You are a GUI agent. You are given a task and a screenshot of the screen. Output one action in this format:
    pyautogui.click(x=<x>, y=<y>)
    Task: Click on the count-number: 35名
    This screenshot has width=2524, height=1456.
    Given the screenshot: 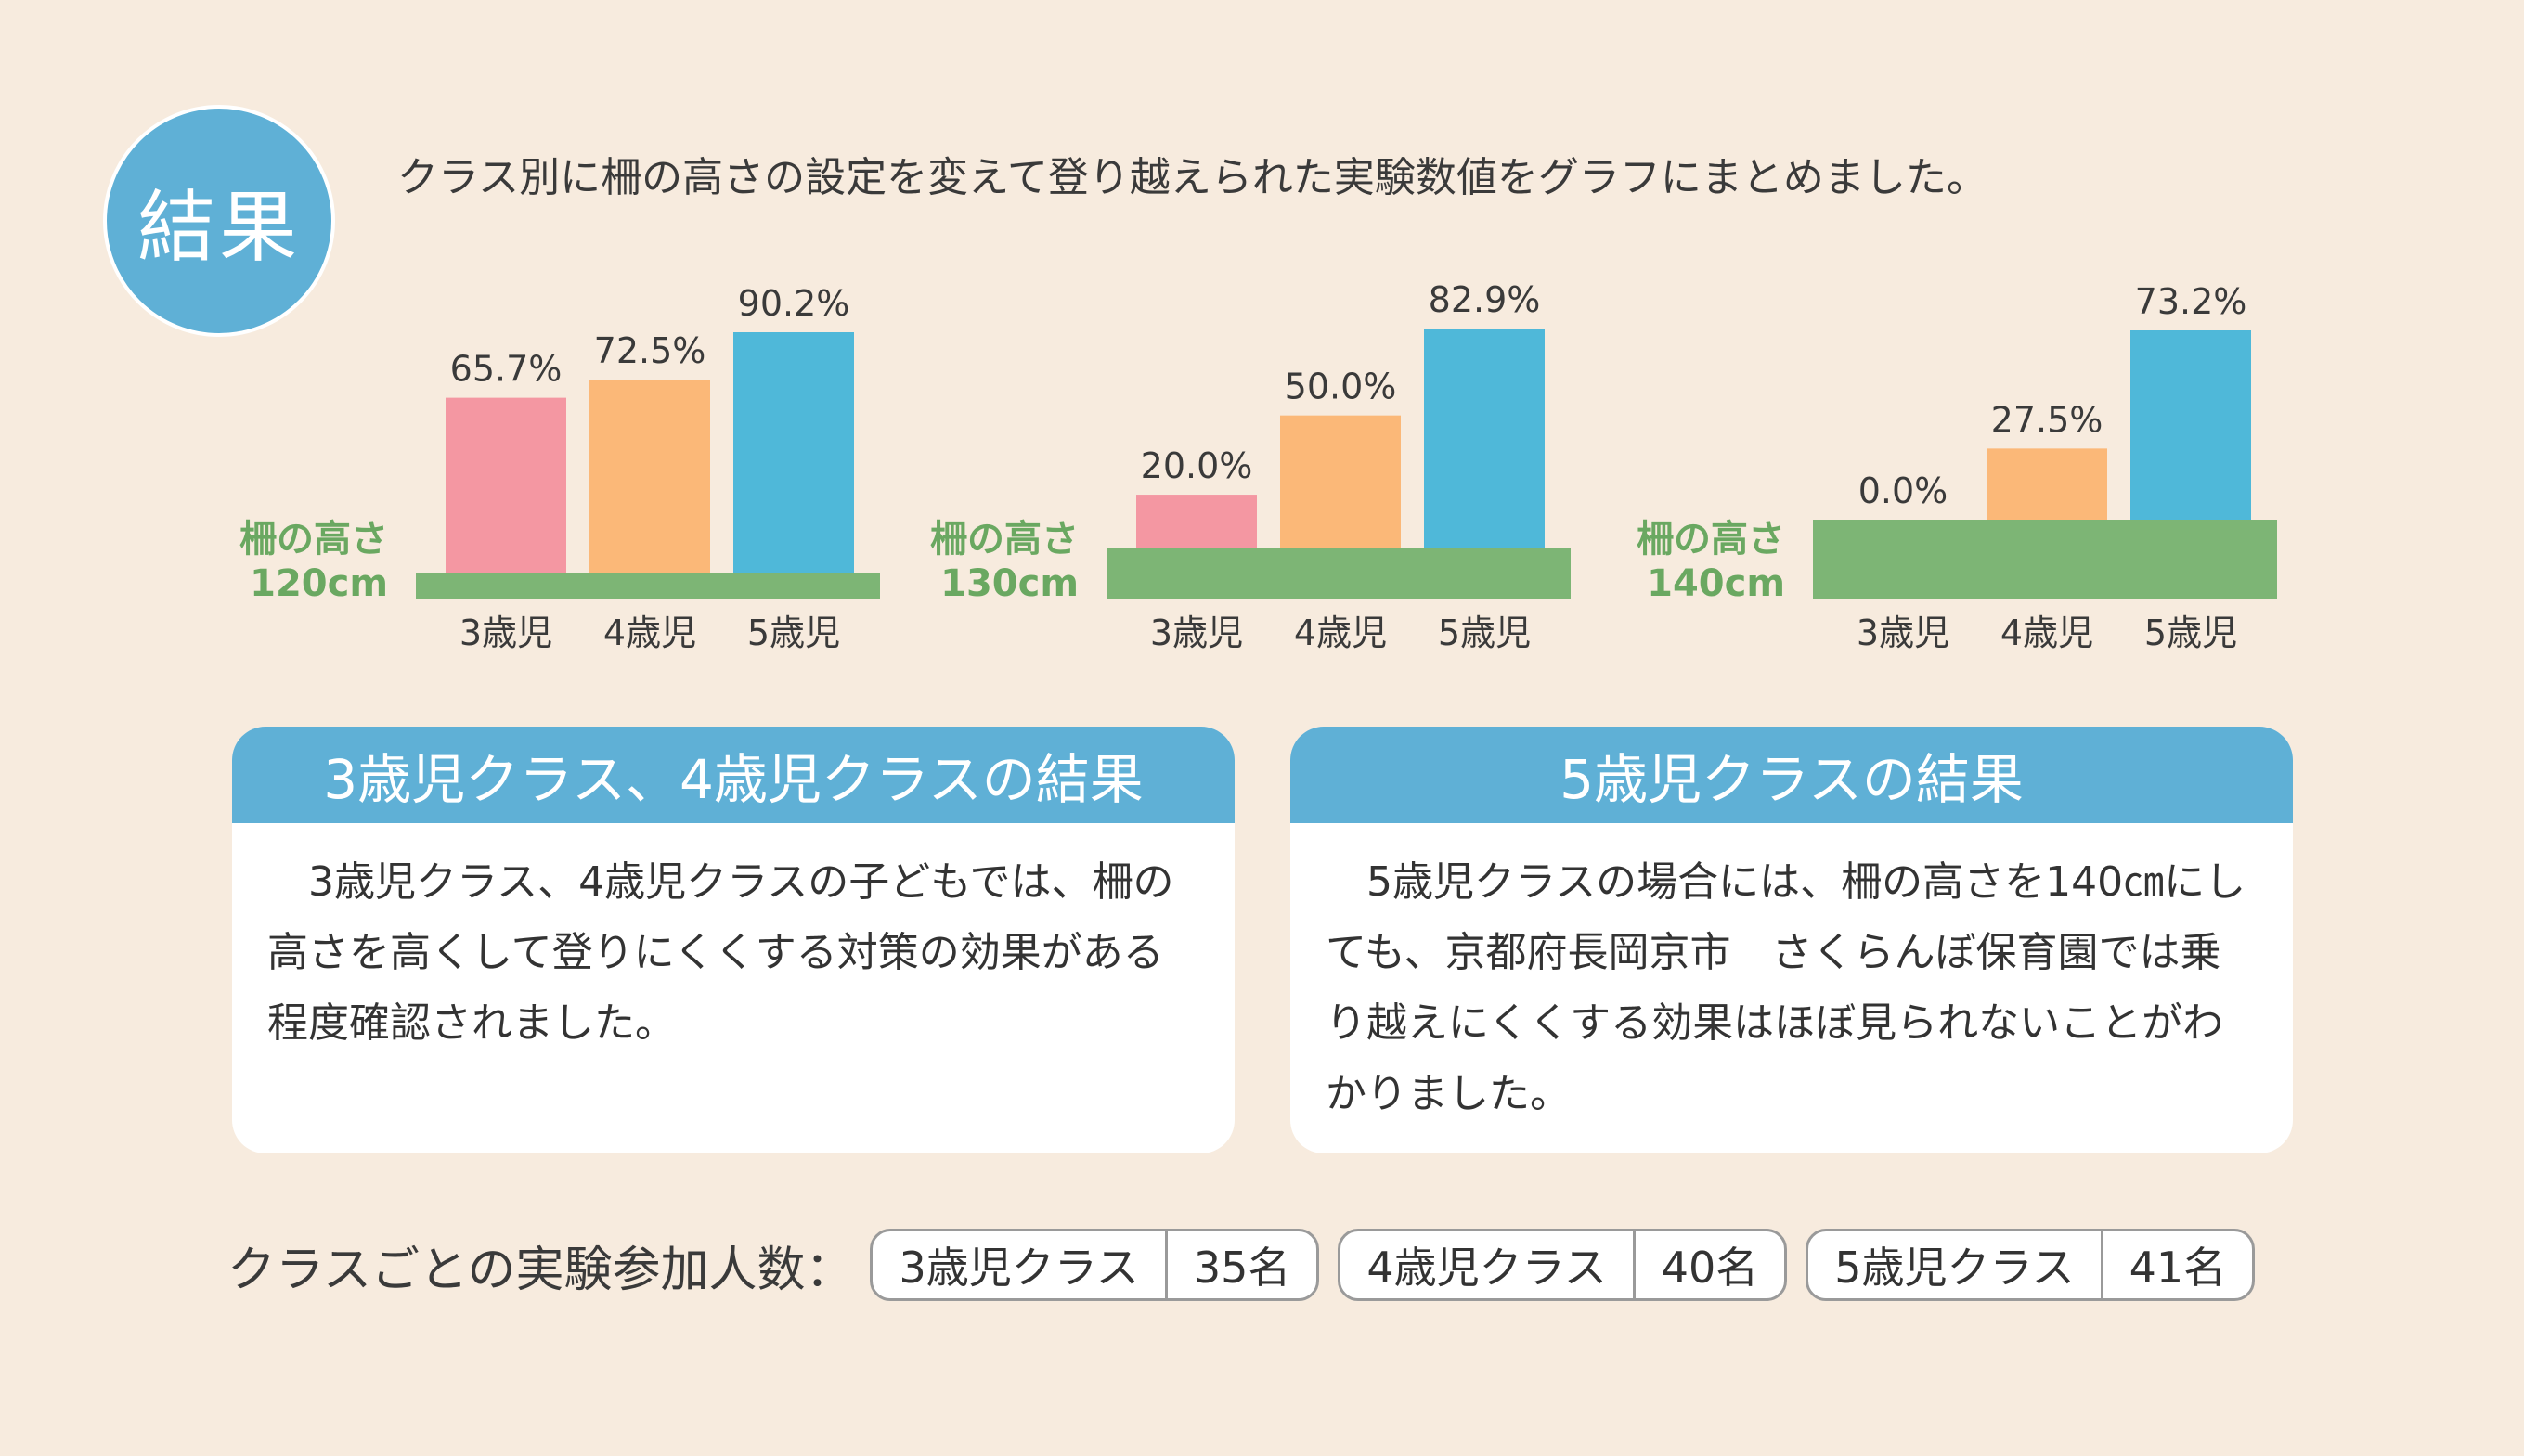 What is the action you would take?
    pyautogui.click(x=1242, y=1268)
    